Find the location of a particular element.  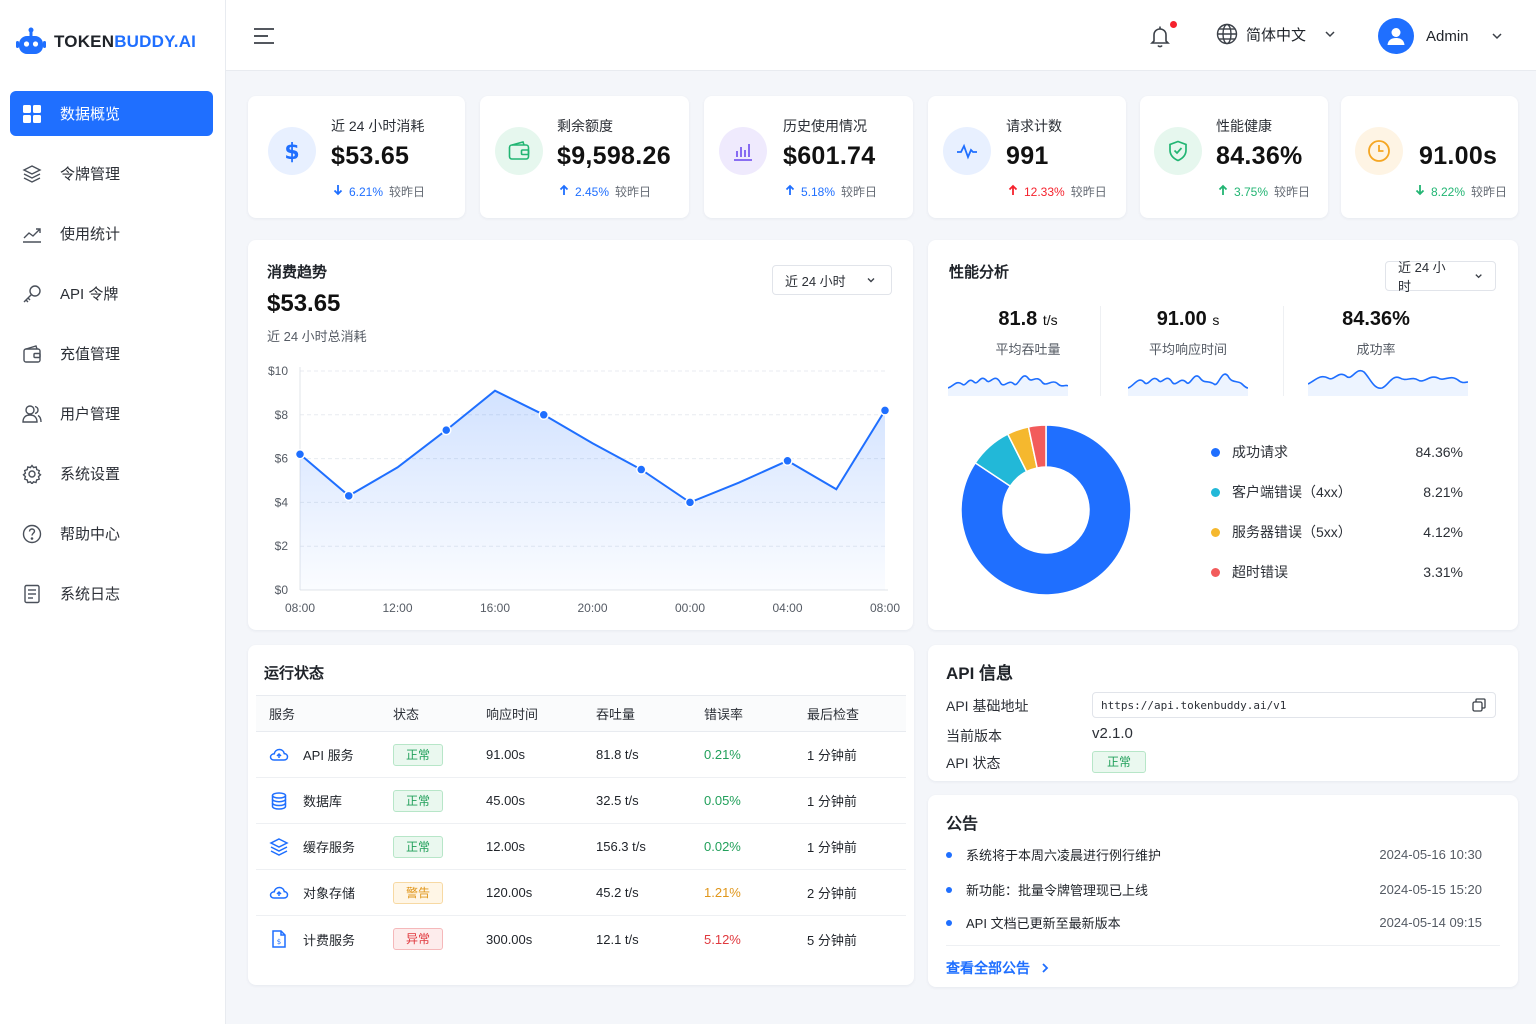

sidebar-item-usage-stats: 使用统计 is located at coordinates (111, 233).